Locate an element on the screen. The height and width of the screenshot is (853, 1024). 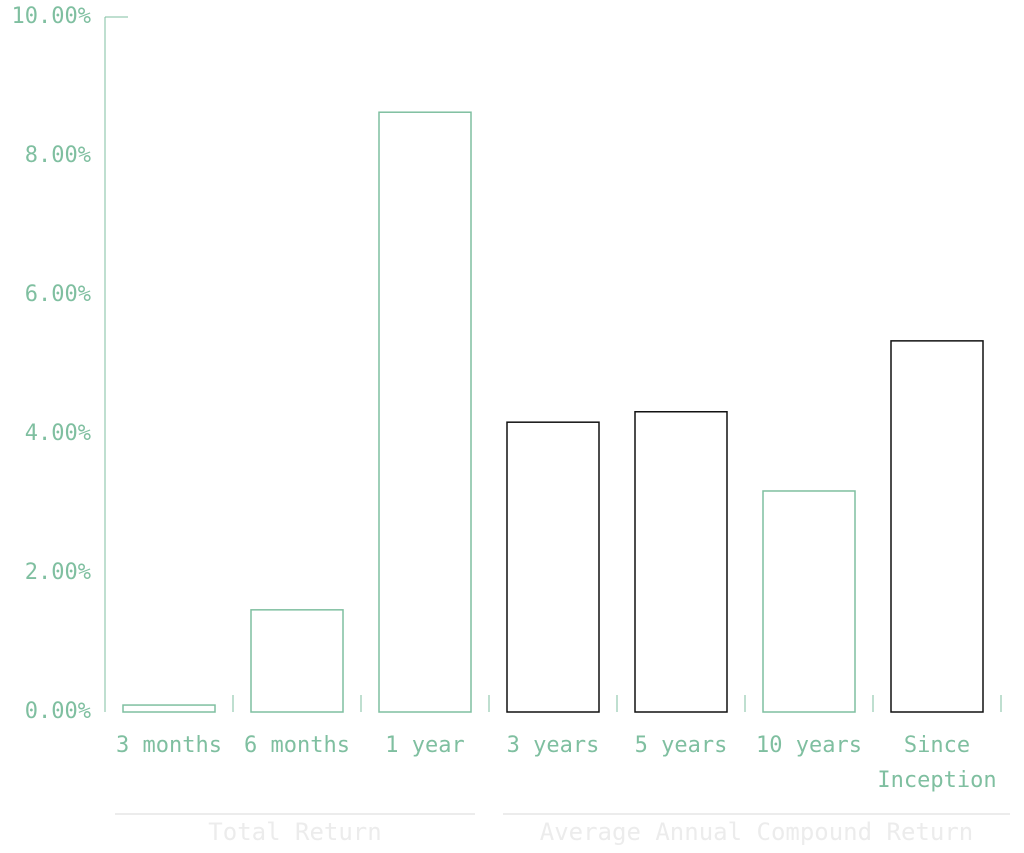
y-tick-label: 10.00% is located at coordinates (51, 16).